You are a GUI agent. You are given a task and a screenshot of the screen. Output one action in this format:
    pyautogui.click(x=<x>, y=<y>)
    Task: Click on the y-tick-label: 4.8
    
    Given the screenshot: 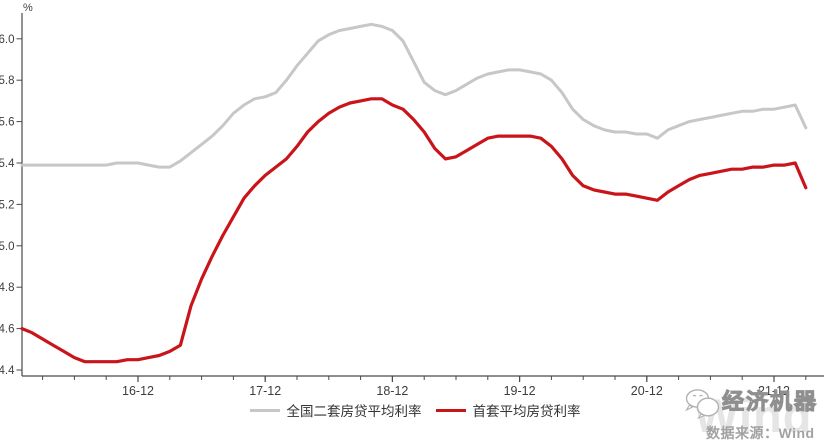 What is the action you would take?
    pyautogui.click(x=7, y=288)
    